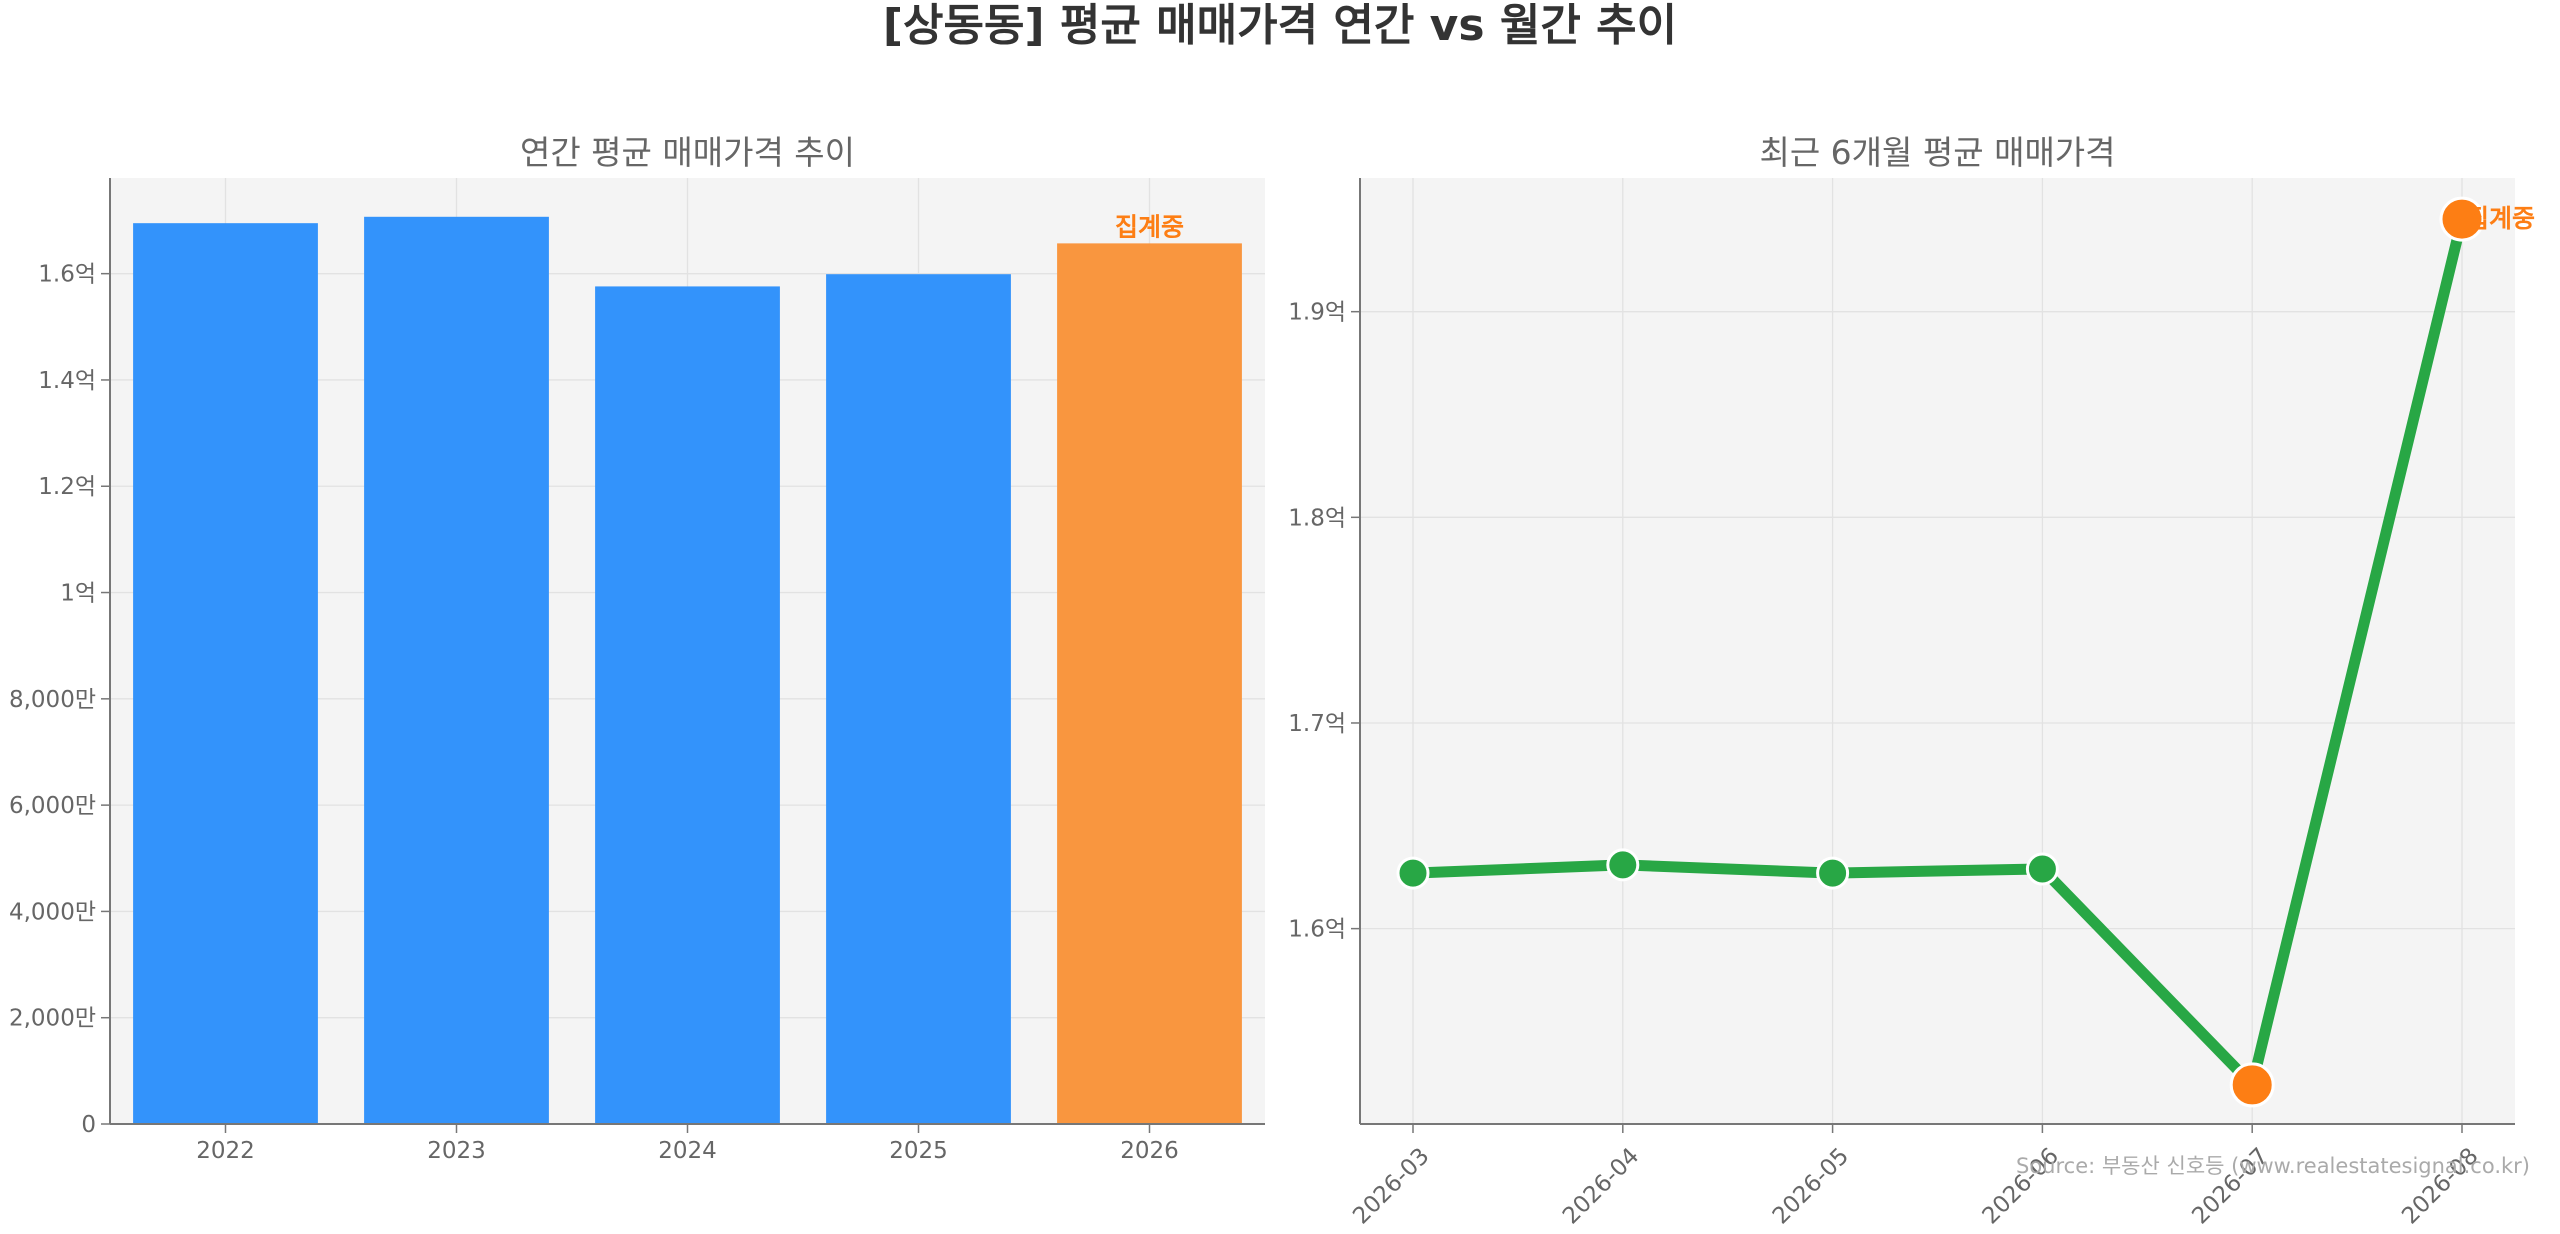 The width and height of the screenshot is (2560, 1234). I want to click on bar-xtick-label: 2024, so click(687, 1151).